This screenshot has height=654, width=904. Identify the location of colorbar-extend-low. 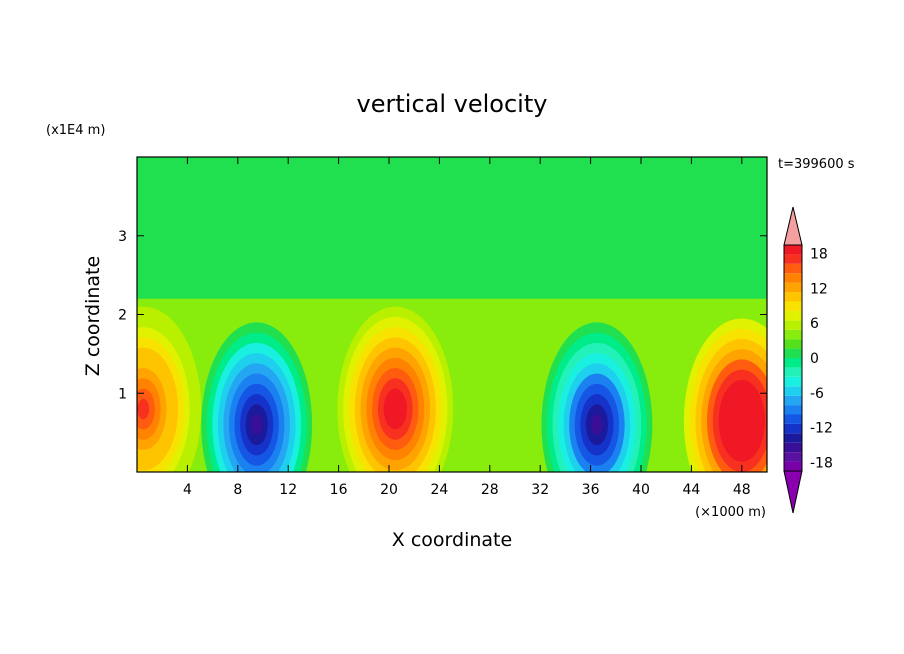
(793, 492).